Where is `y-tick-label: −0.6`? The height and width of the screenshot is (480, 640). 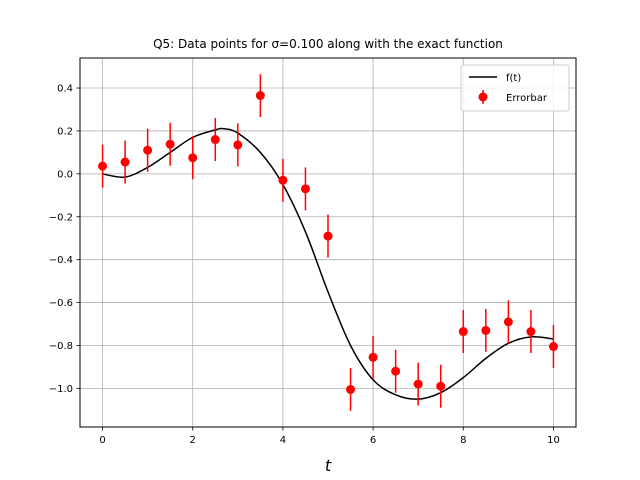
y-tick-label: −0.6 is located at coordinates (61, 303).